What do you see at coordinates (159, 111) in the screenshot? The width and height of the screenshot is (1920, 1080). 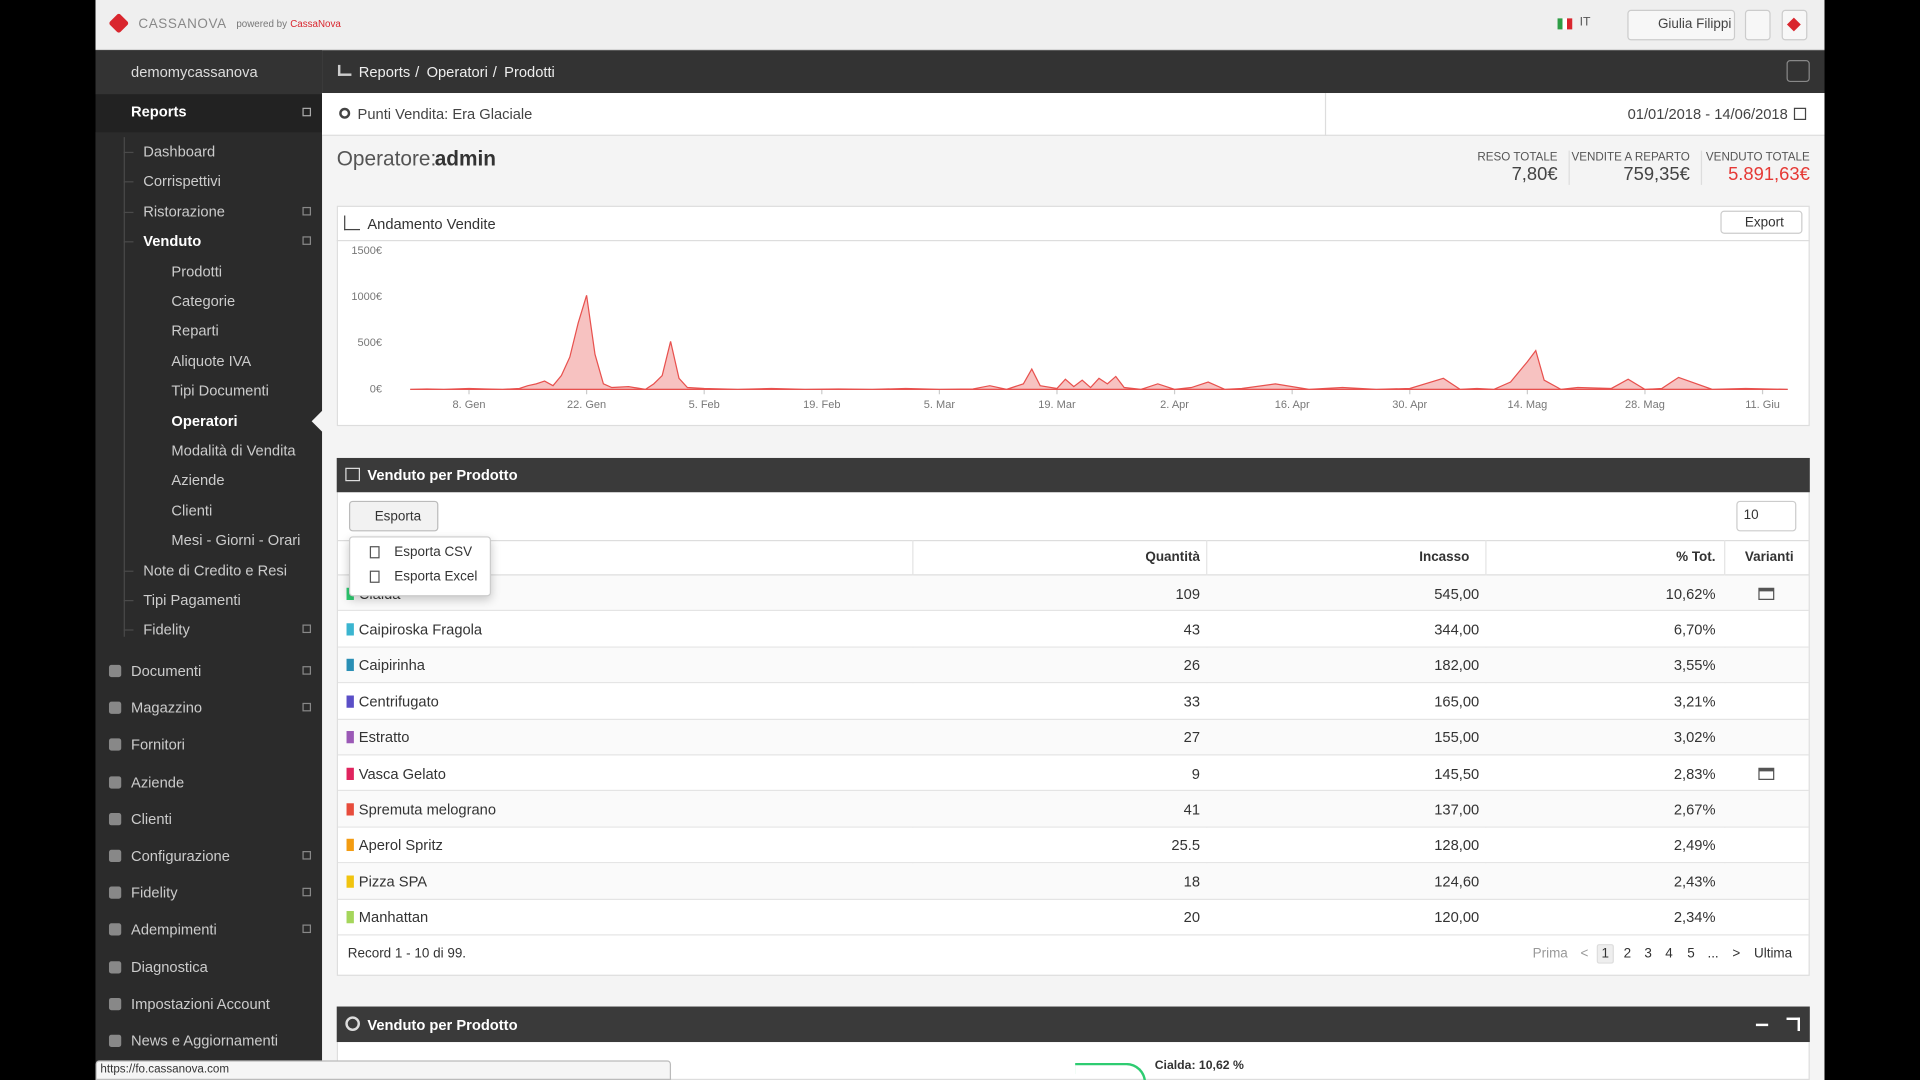 I see `reports-label: Reports` at bounding box center [159, 111].